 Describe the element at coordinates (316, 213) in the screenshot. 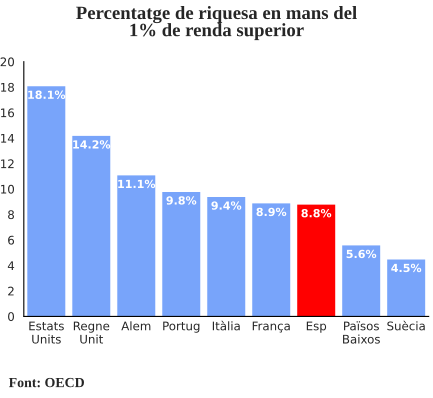

I see `data-label: 8.8%` at that location.